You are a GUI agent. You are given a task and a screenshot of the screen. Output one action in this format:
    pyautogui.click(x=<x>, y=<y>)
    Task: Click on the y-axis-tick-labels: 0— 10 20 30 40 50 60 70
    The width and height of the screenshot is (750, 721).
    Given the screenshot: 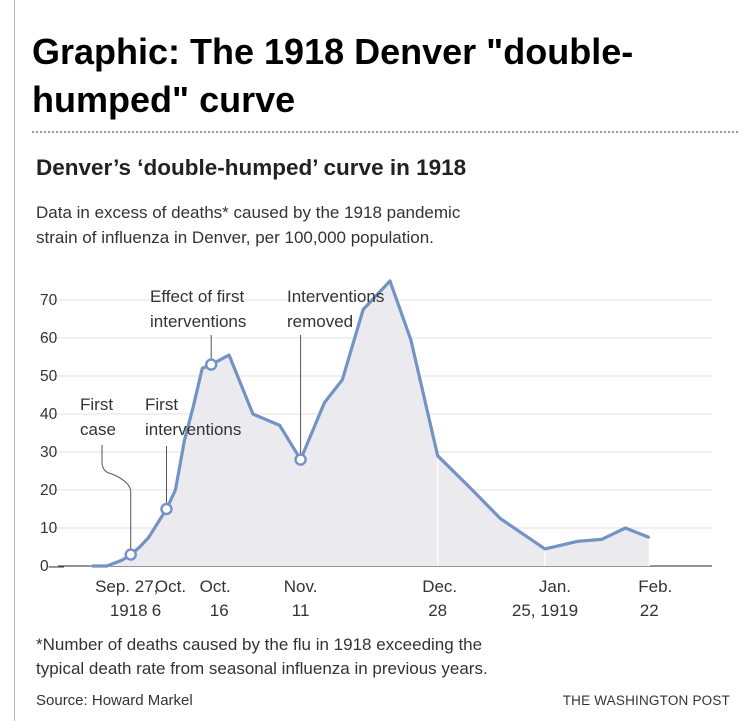 What is the action you would take?
    pyautogui.click(x=52, y=433)
    